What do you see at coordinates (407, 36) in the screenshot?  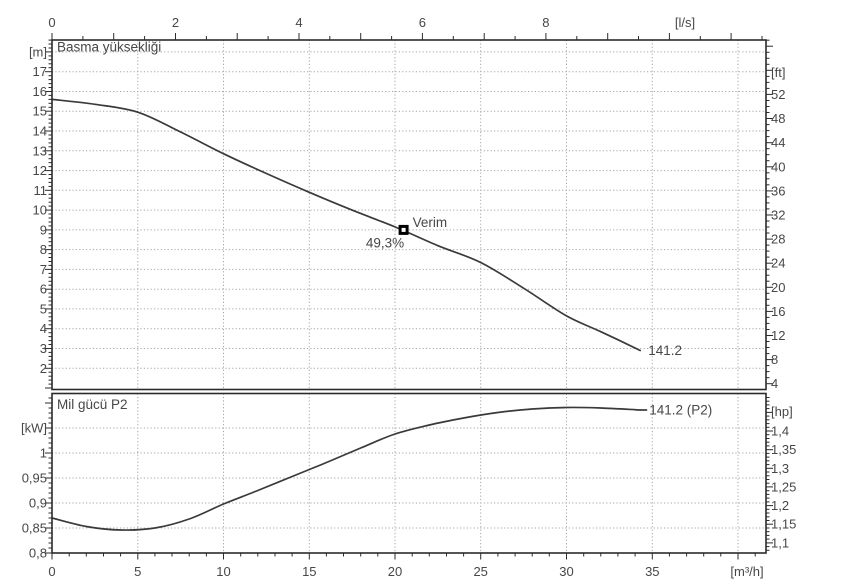 I see `top-axis-ticks-ls` at bounding box center [407, 36].